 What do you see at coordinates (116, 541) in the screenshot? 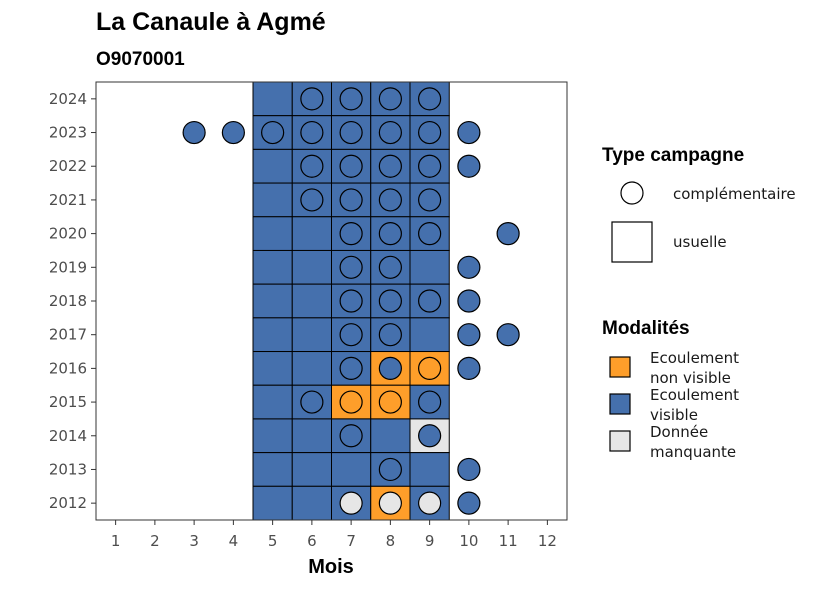
I see `x-tick-label: 1` at bounding box center [116, 541].